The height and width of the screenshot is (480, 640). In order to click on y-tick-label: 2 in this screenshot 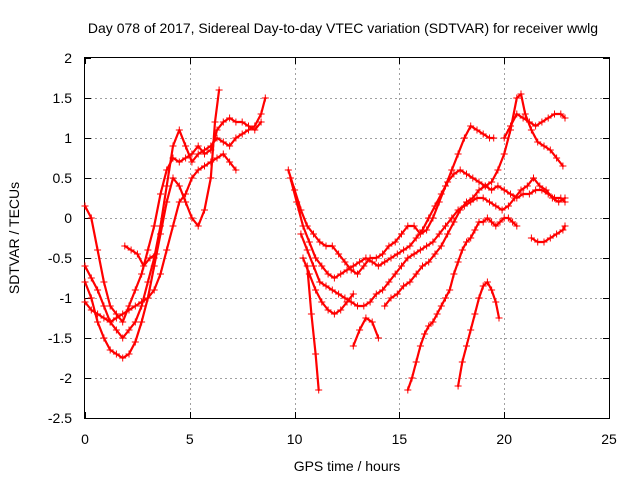, I will do `click(68, 58)`.